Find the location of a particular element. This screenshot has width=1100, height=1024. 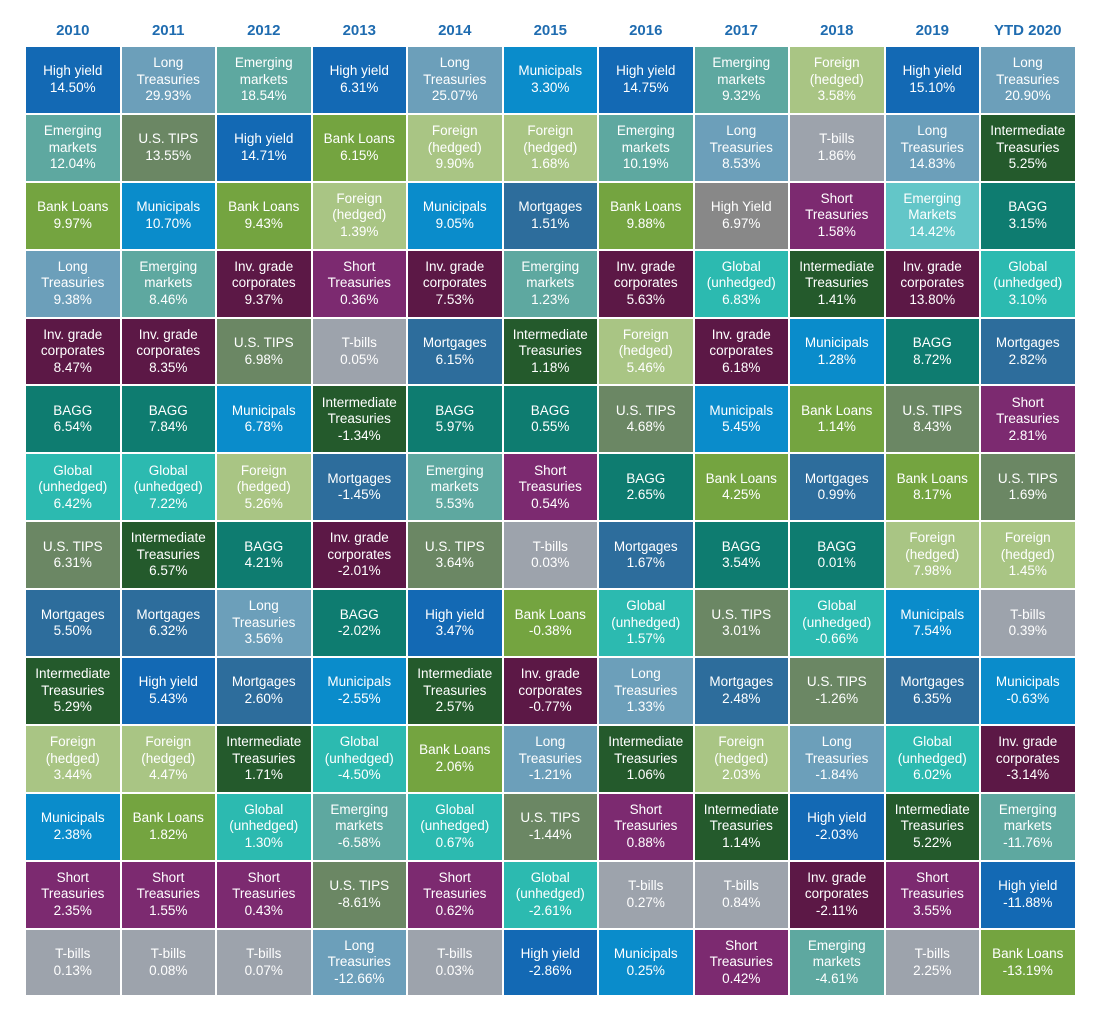

asset-cell: Inv. grade corporates 9.37% is located at coordinates (264, 283).